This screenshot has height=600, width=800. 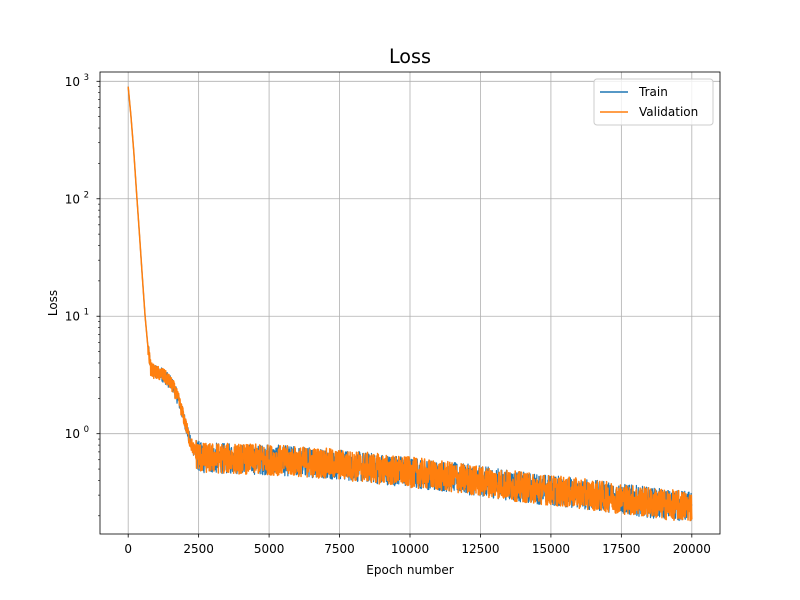 I want to click on legend: Train Validation, so click(x=653, y=102).